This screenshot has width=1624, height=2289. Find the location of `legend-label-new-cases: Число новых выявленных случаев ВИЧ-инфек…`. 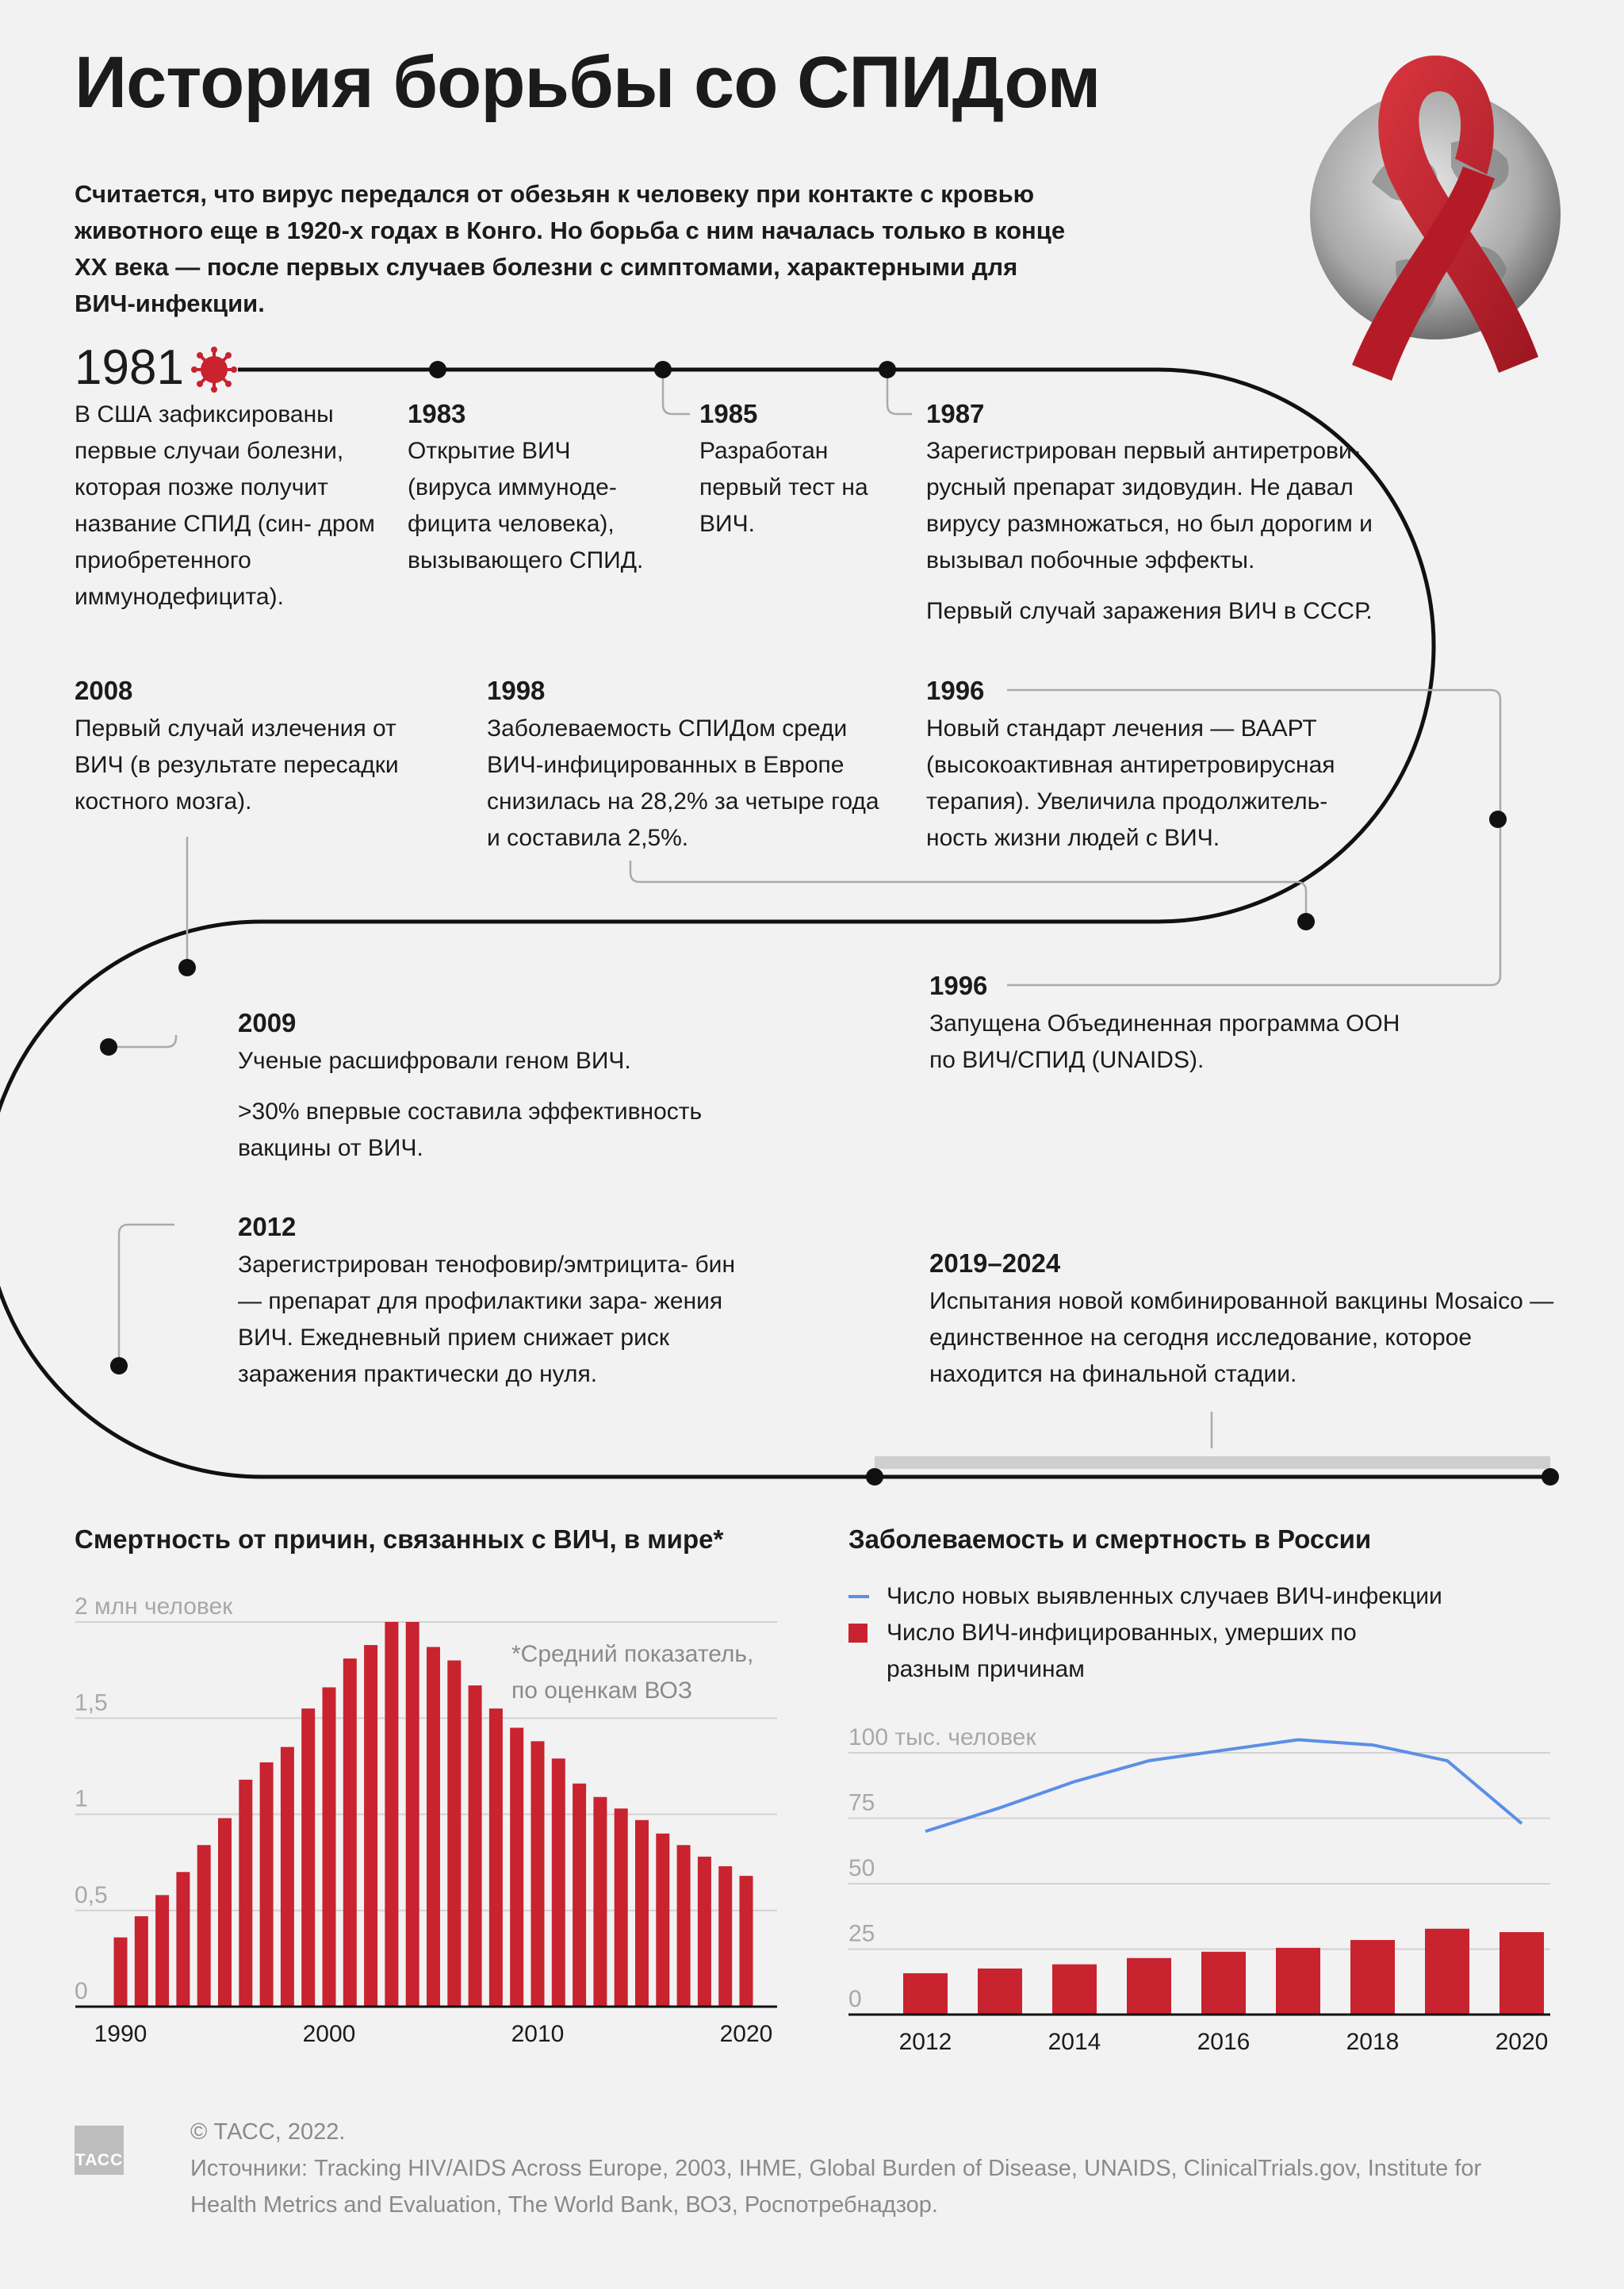

legend-label-new-cases: Число новых выявленных случаев ВИЧ-инфек… is located at coordinates (1164, 1596).